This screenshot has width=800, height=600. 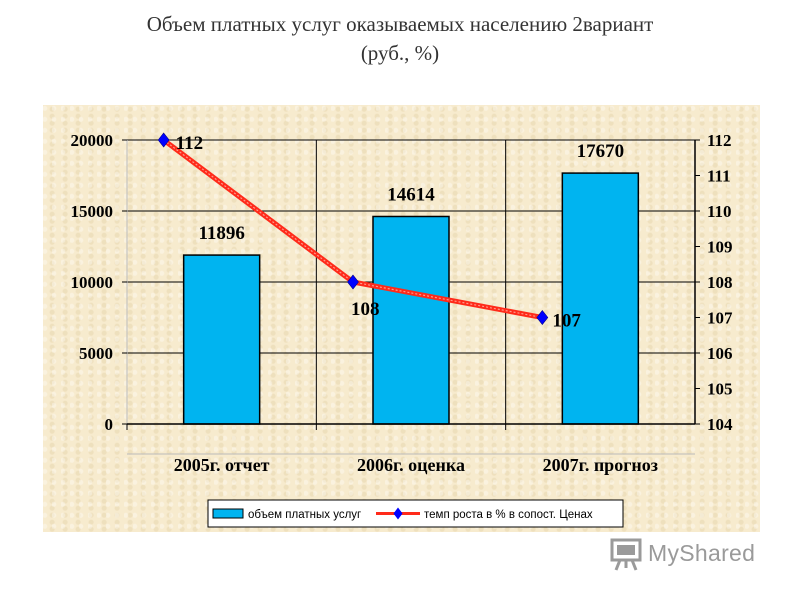 I want to click on right-tick-label: 110, so click(x=719, y=211).